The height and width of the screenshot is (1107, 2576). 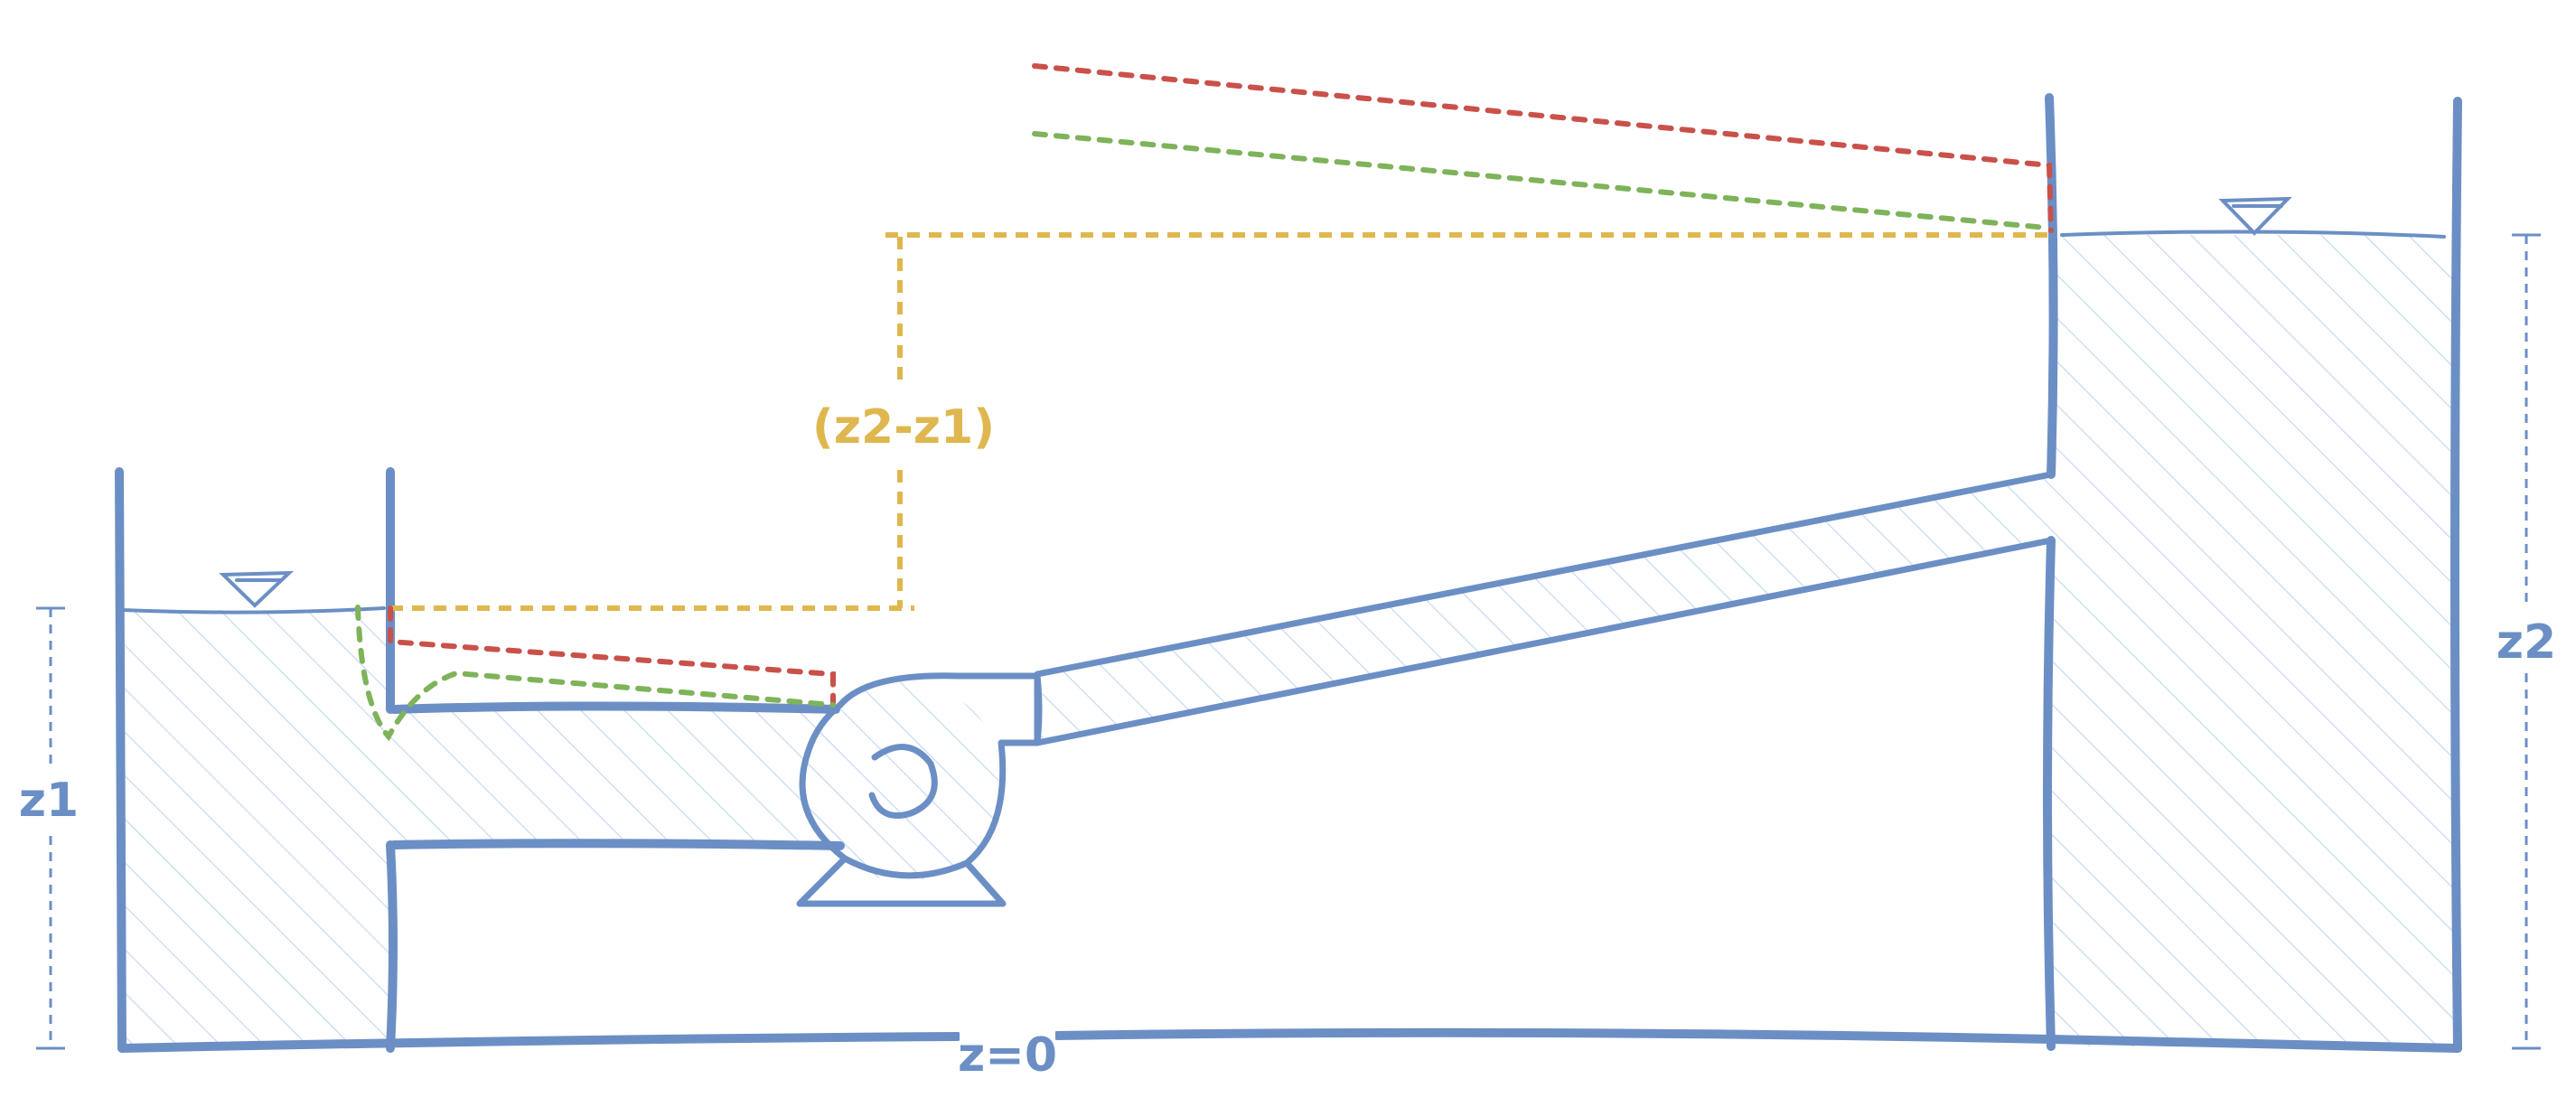 I want to click on energy-line-discharge, so click(x=1543, y=148).